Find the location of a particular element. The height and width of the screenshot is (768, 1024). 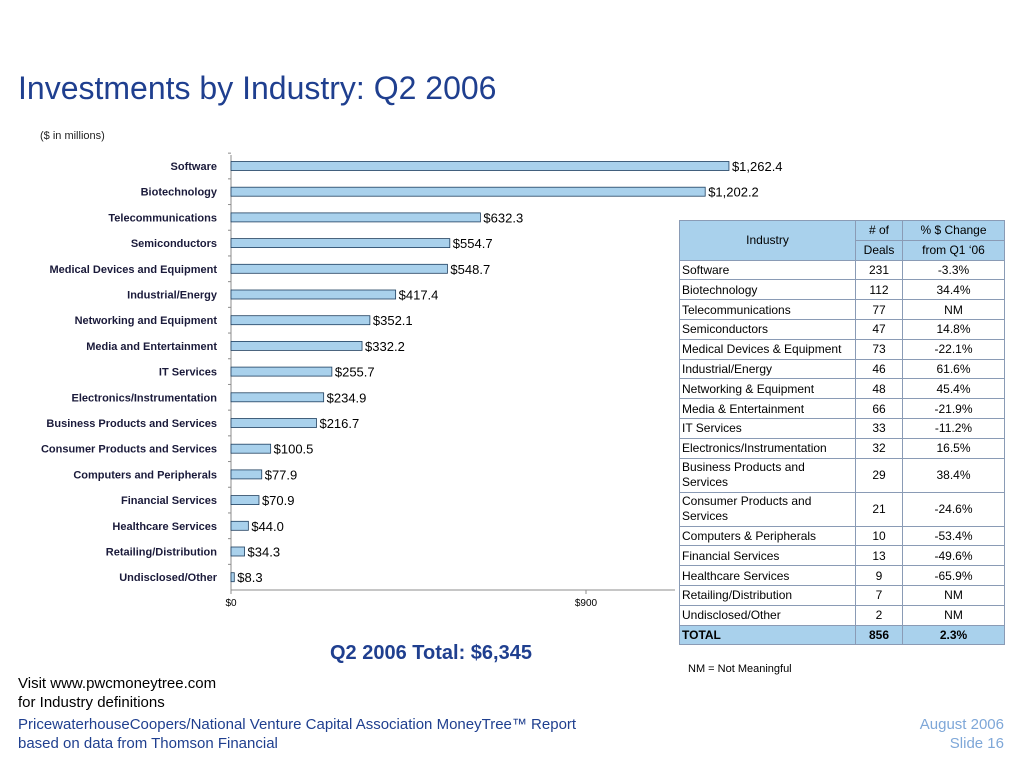

category-label: Biotechnology is located at coordinates (179, 193).